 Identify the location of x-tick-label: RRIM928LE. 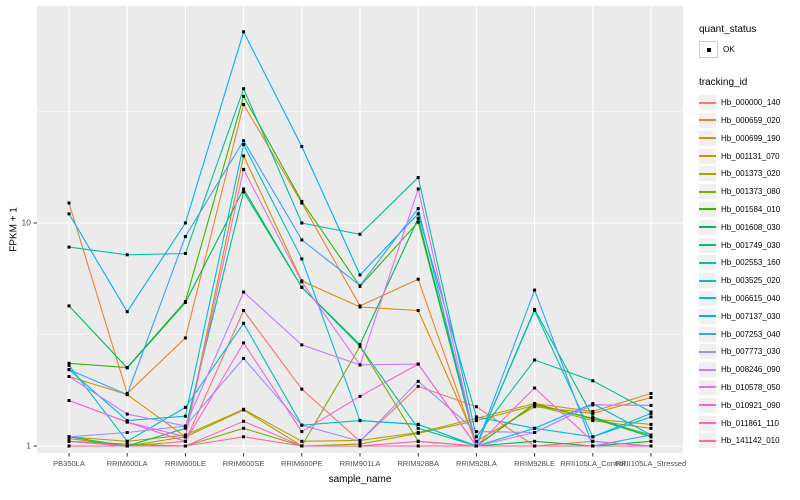
(534, 463).